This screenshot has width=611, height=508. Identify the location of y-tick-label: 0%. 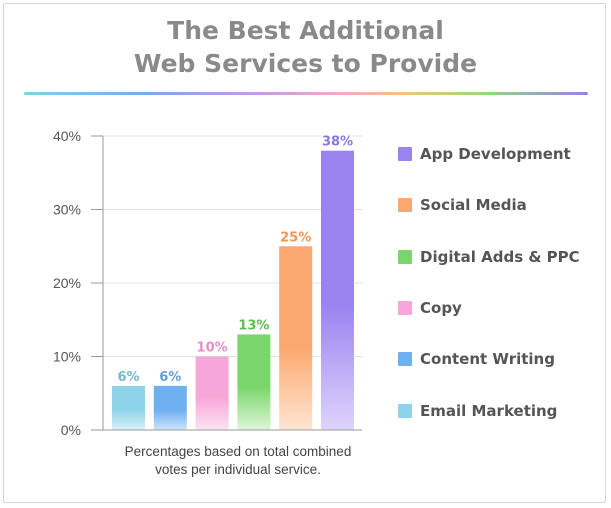
(71, 430).